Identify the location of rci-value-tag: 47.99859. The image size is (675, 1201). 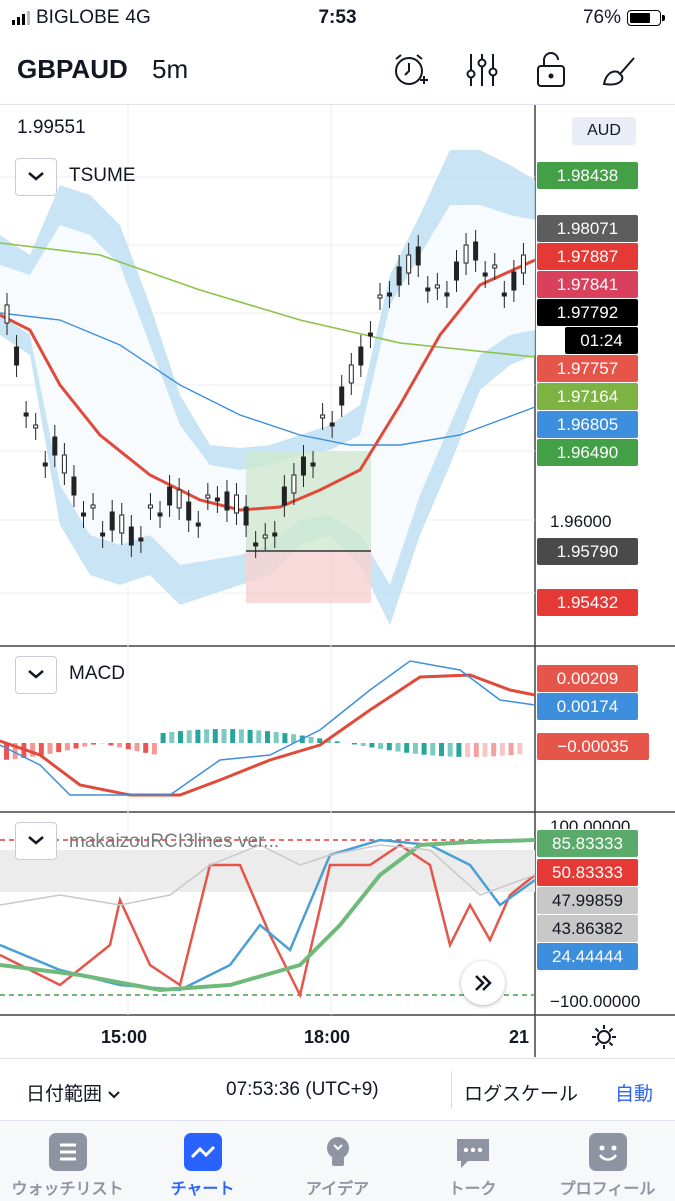
(587, 900).